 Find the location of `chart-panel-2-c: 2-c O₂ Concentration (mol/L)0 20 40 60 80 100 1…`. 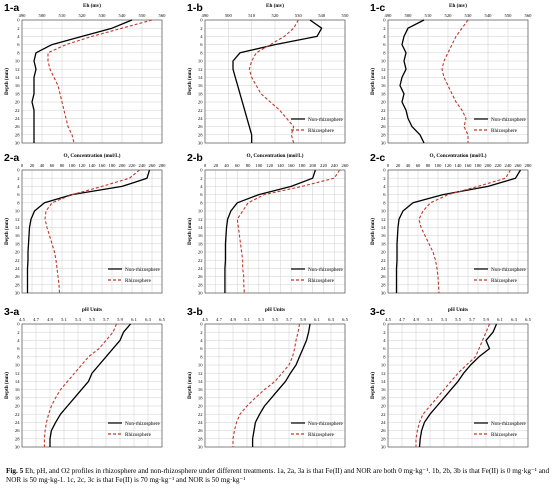

chart-panel-2-c: 2-c O₂ Concentration (mol/L)0 20 40 60 80 100 1… is located at coordinates (450, 224).